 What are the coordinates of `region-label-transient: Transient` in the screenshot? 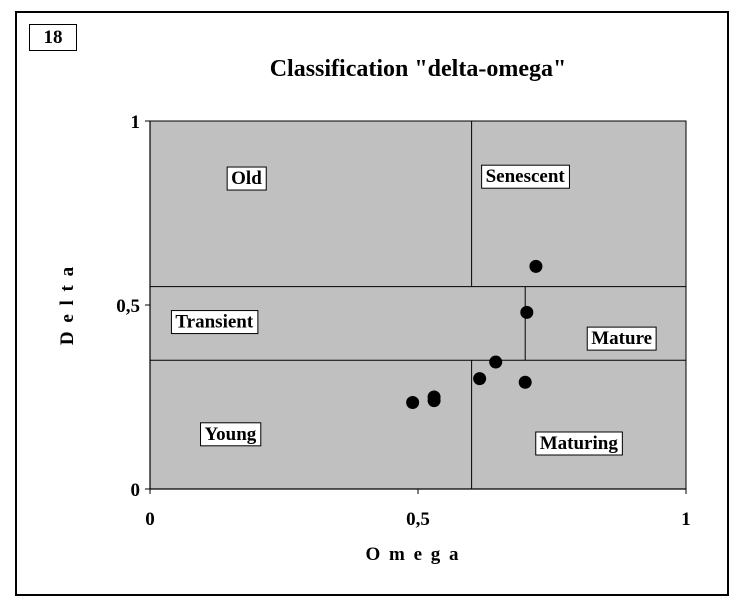 It's located at (214, 322).